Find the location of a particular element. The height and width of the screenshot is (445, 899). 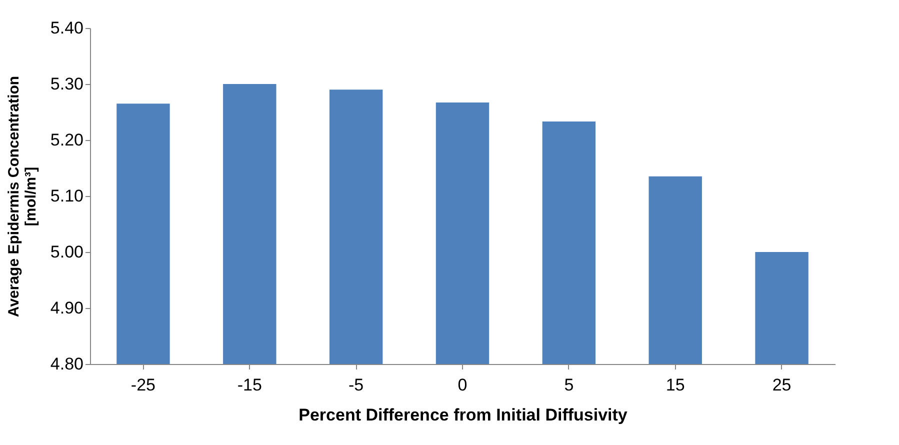

x-tick-label: -15 is located at coordinates (249, 385).